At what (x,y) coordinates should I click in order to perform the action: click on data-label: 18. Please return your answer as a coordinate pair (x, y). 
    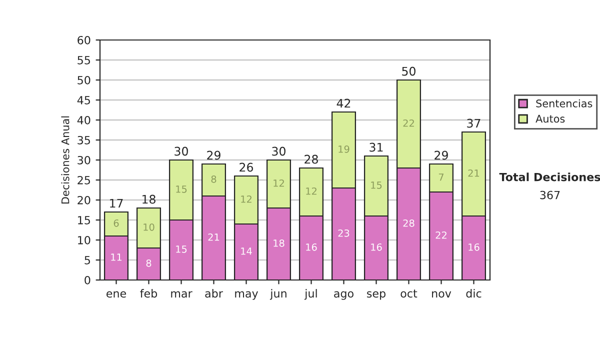
    Looking at the image, I should click on (279, 243).